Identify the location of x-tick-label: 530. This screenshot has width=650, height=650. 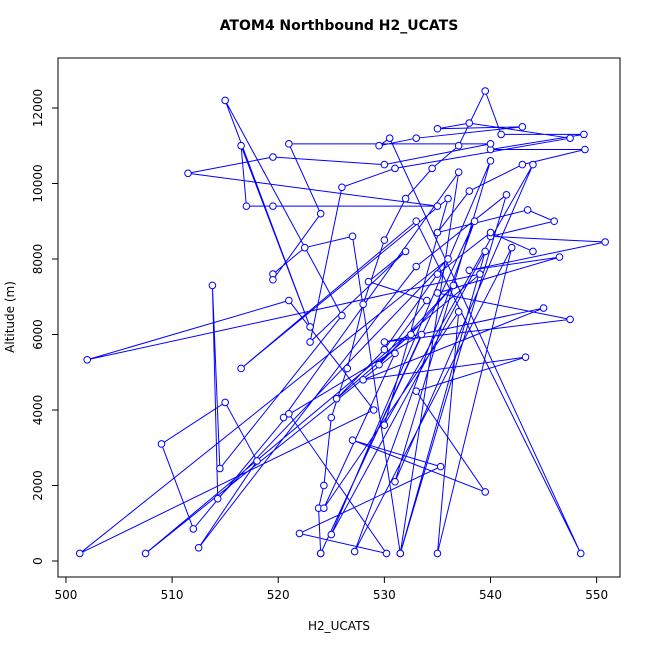
(384, 595).